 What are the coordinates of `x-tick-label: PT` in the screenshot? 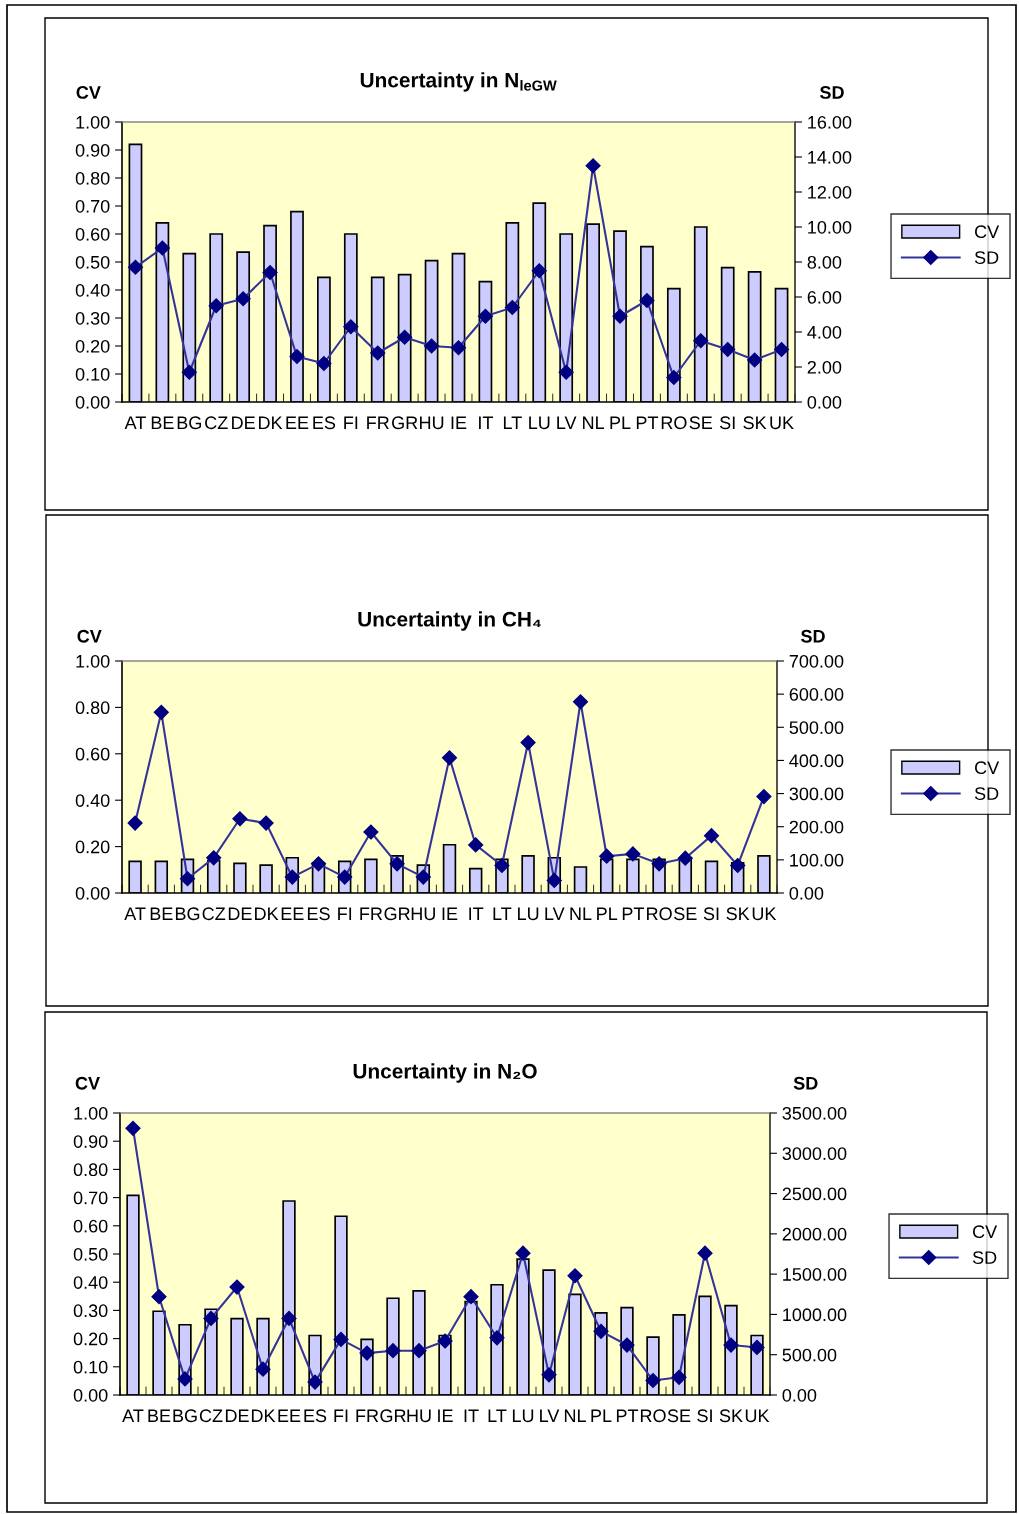 It's located at (633, 913).